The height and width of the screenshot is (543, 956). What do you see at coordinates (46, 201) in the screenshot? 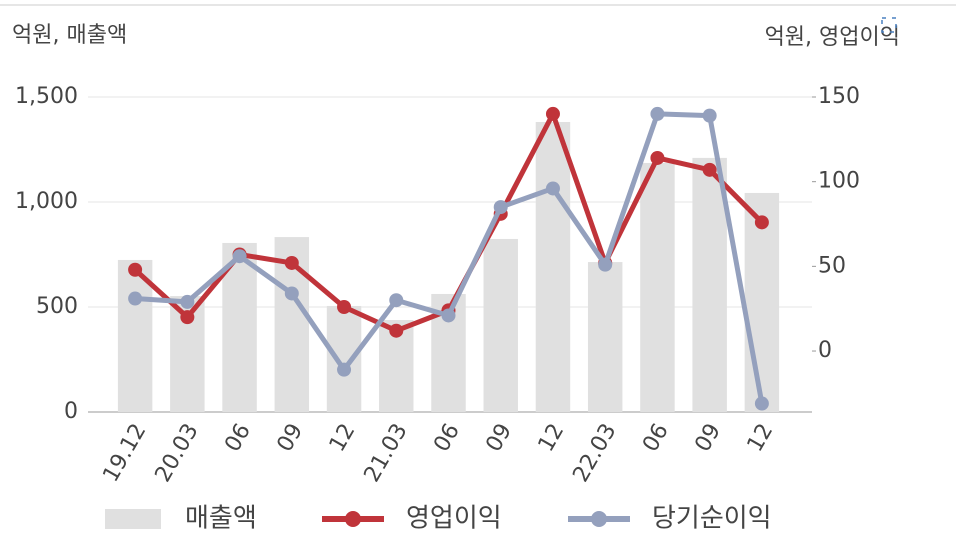
I see `y-tick-label: 1,000` at bounding box center [46, 201].